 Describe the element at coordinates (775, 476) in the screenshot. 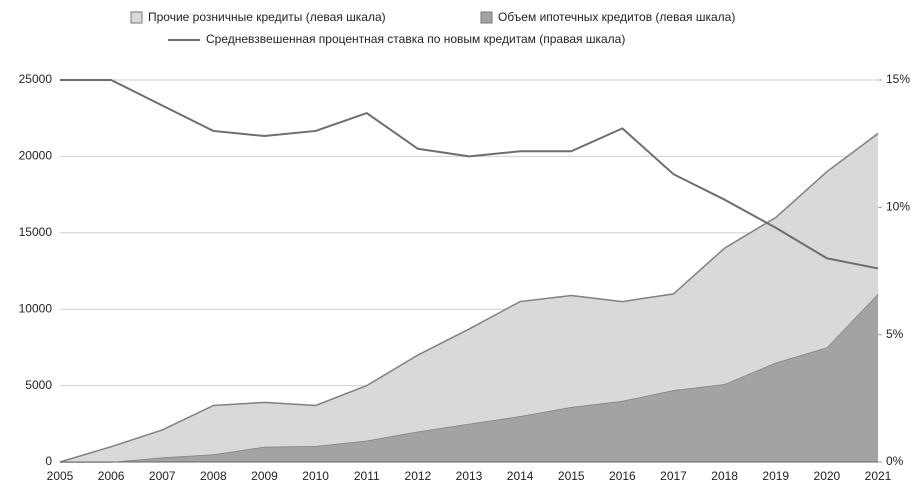

I see `x-tick-label: 2019` at that location.